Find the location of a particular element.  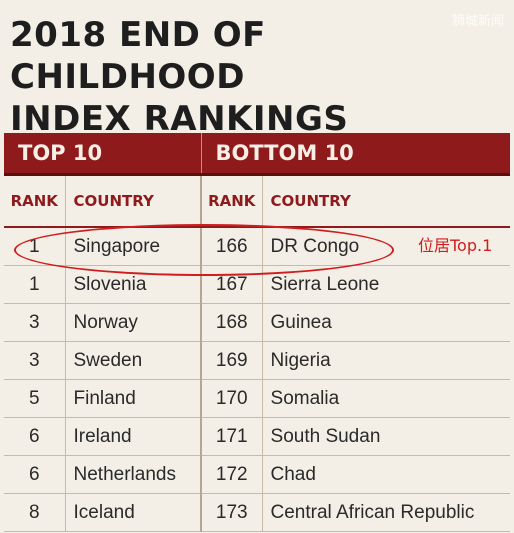

top-10-heading: TOP 10 is located at coordinates (103, 154).